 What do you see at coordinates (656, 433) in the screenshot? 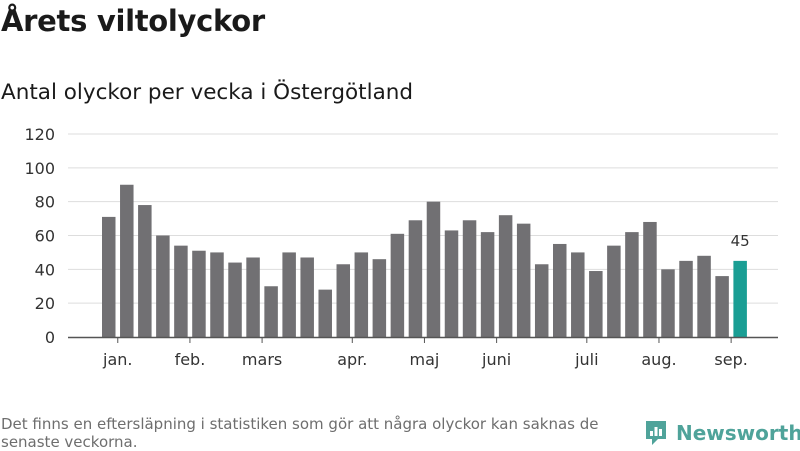
I see `newsworthy-logo-icon` at bounding box center [656, 433].